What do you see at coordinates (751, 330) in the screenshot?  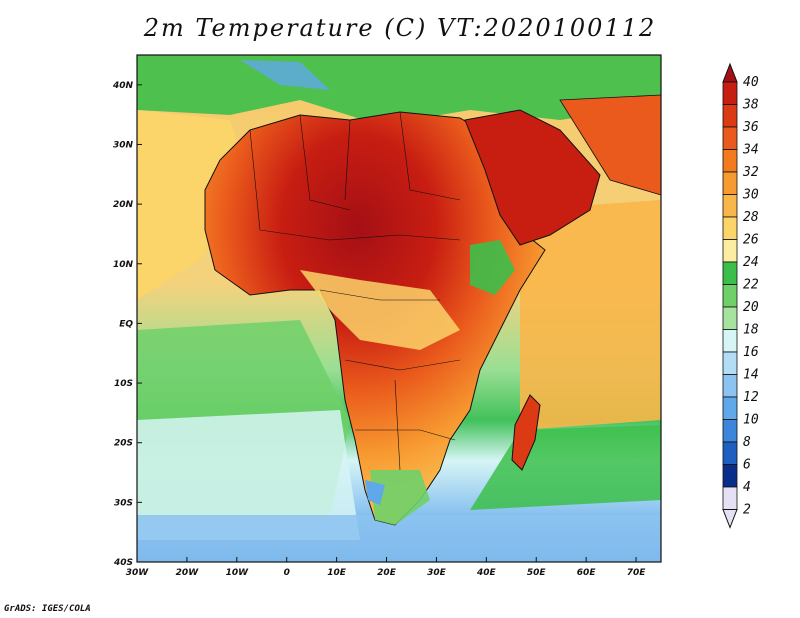 I see `colorbar-label: 18` at bounding box center [751, 330].